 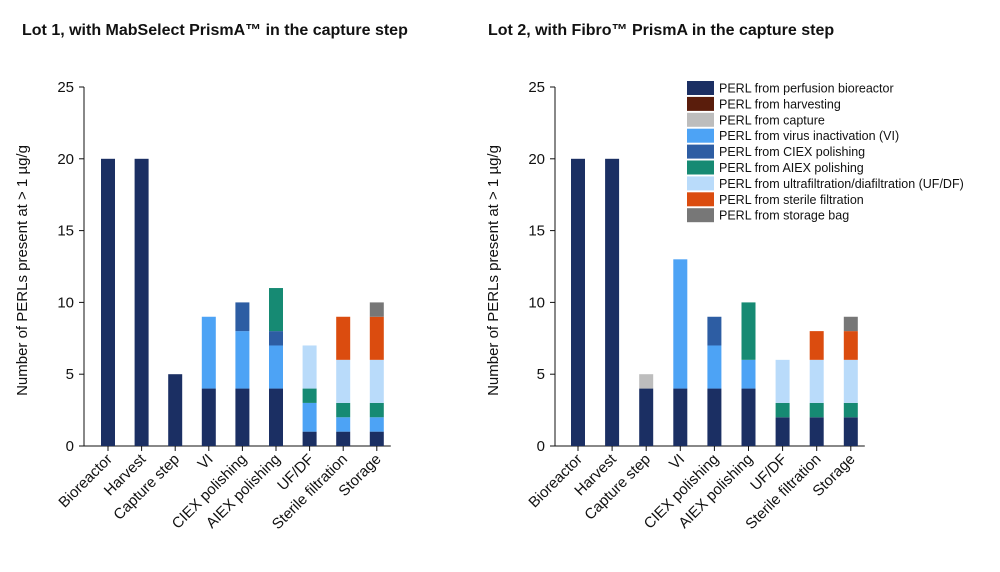 What do you see at coordinates (792, 152) in the screenshot?
I see `legend-label: PERL from CIEX polishing` at bounding box center [792, 152].